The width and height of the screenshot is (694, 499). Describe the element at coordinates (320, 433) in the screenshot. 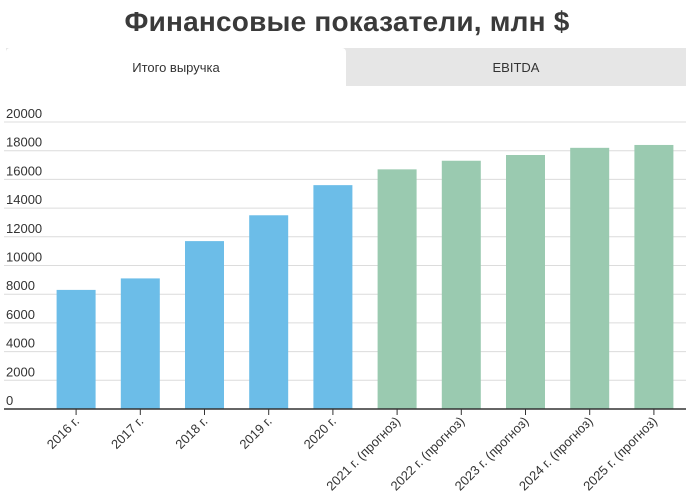

I see `x-tick-label: 2020 г.` at that location.